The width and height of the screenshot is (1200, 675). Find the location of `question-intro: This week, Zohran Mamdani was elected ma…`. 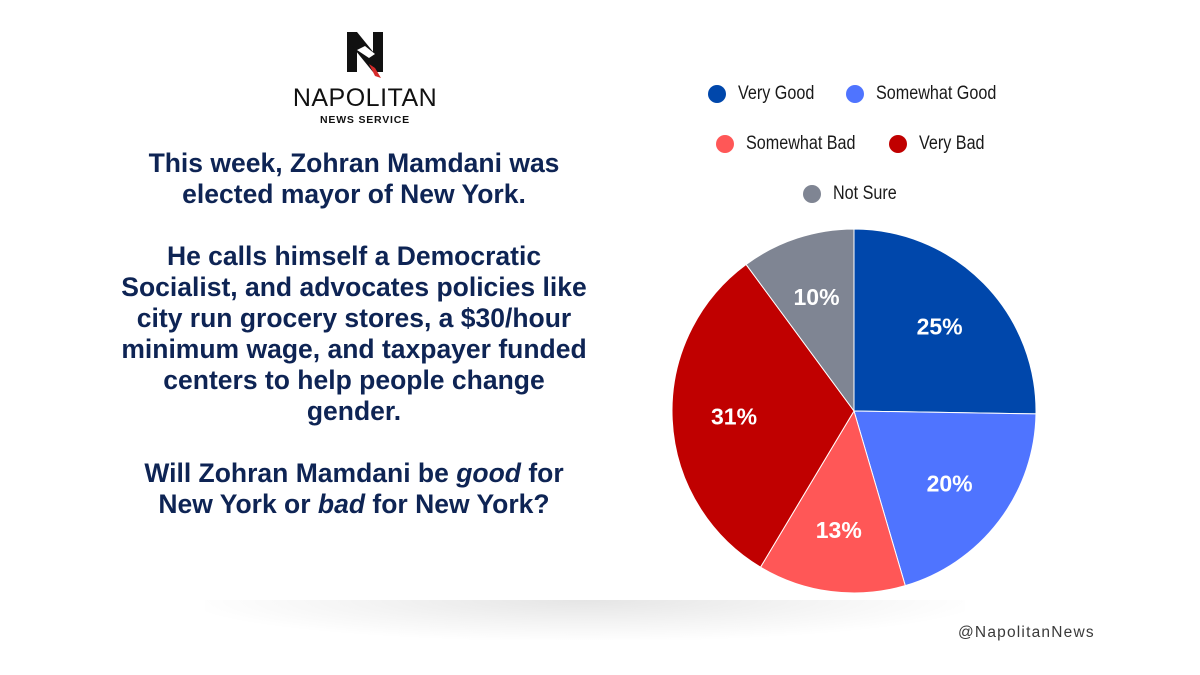

question-intro: This week, Zohran Mamdani was elected ma… is located at coordinates (354, 178).